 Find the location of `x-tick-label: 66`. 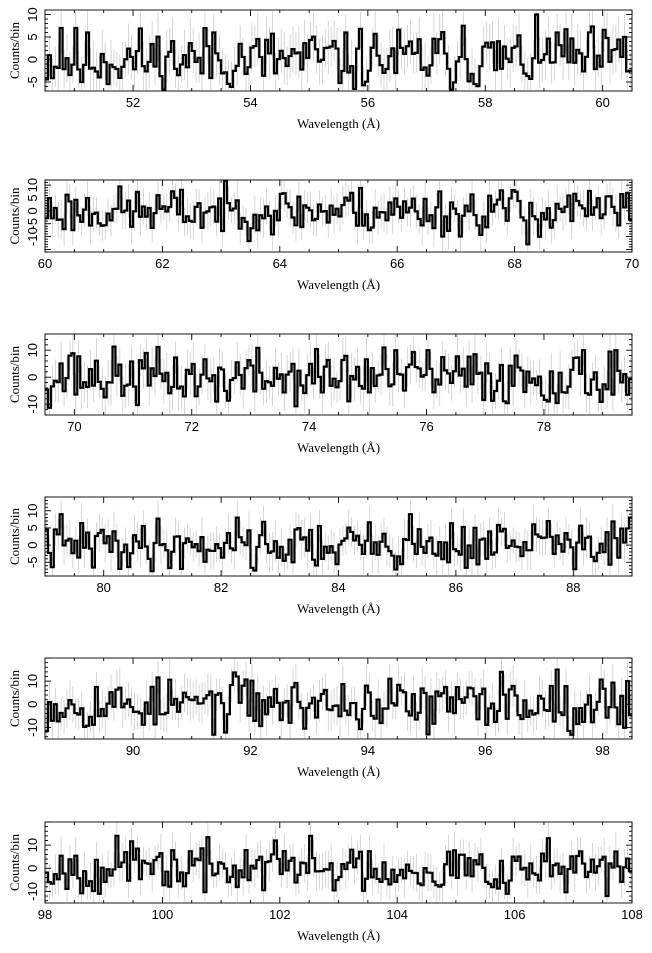

x-tick-label: 66 is located at coordinates (397, 263).